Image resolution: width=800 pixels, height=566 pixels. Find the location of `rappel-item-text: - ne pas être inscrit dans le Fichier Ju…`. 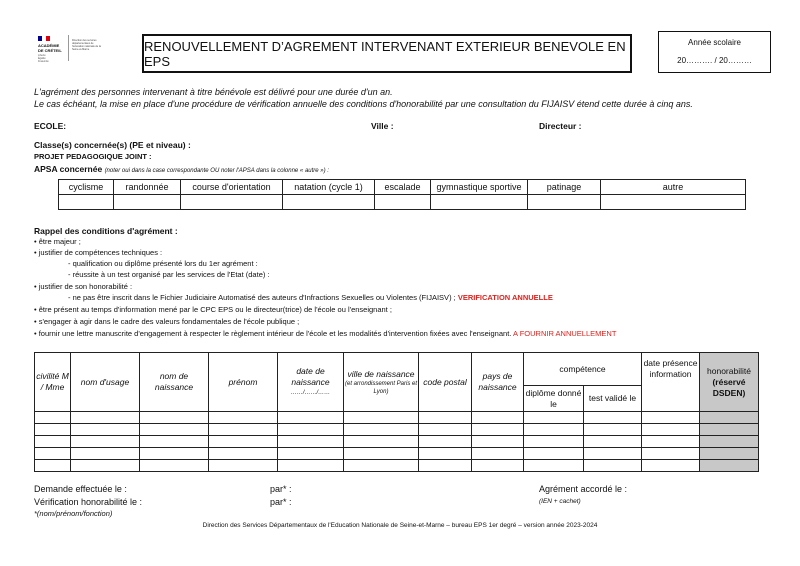

rappel-item-text: - ne pas être inscrit dans le Fichier Ju… is located at coordinates (263, 297).